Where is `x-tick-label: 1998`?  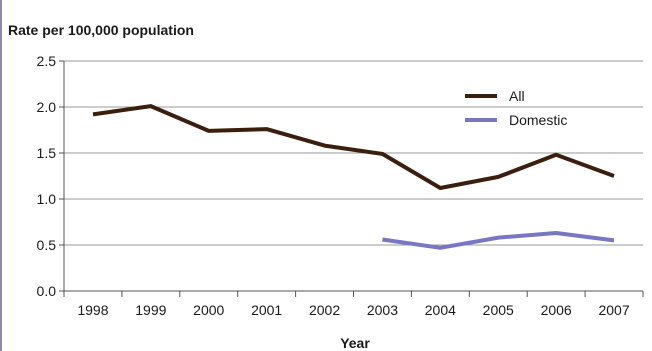 x-tick-label: 1998 is located at coordinates (92, 310).